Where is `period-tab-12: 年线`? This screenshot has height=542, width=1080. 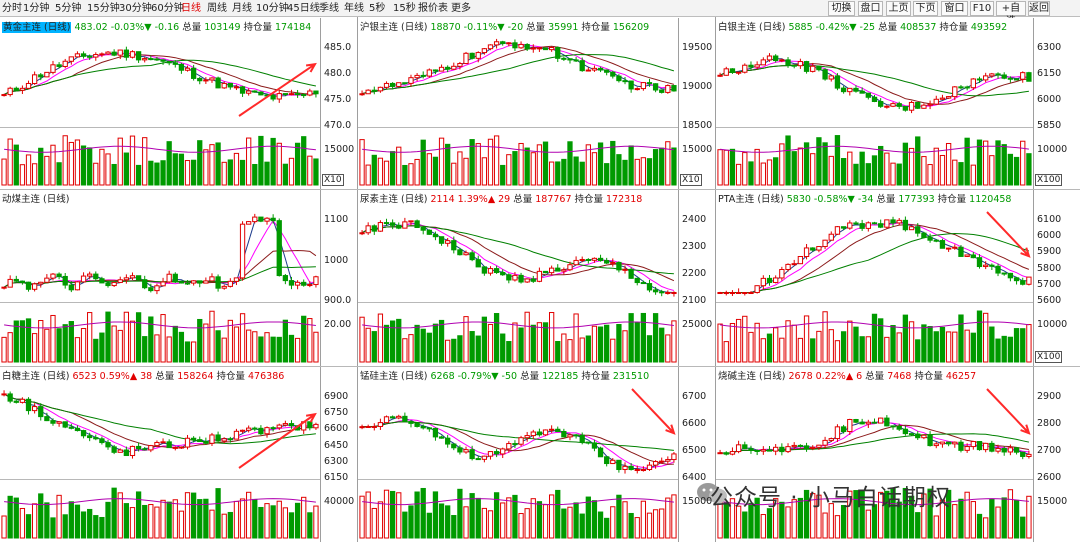
period-tab-12: 年线 is located at coordinates (354, 8).